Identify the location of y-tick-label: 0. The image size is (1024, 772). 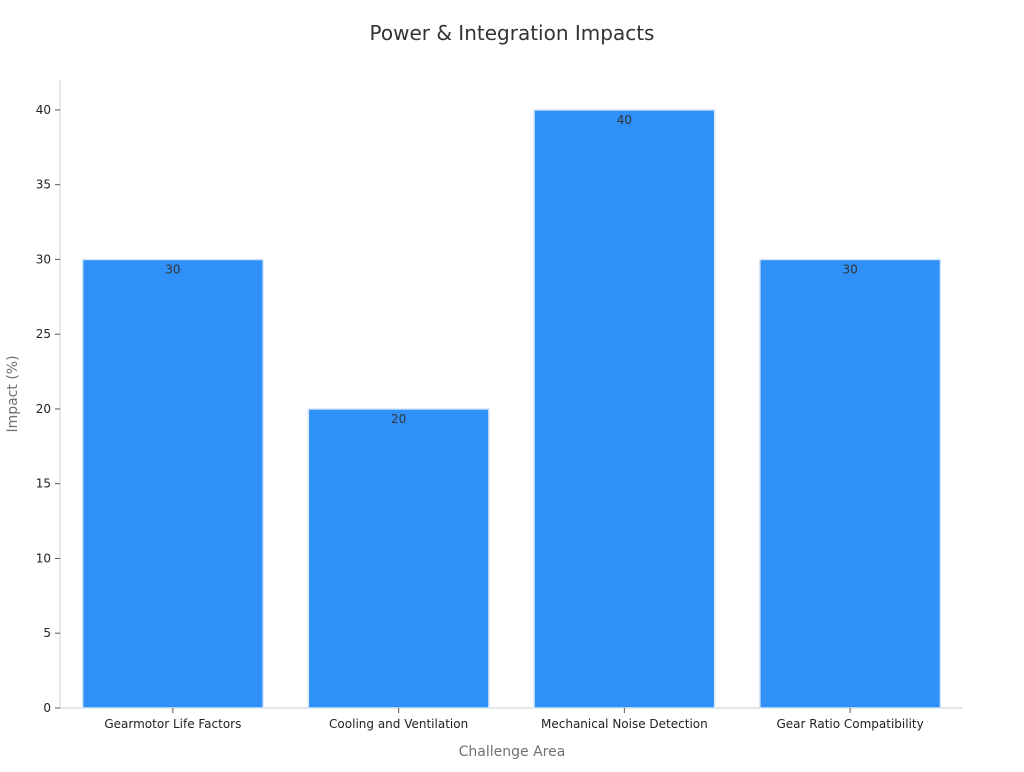
(47, 708).